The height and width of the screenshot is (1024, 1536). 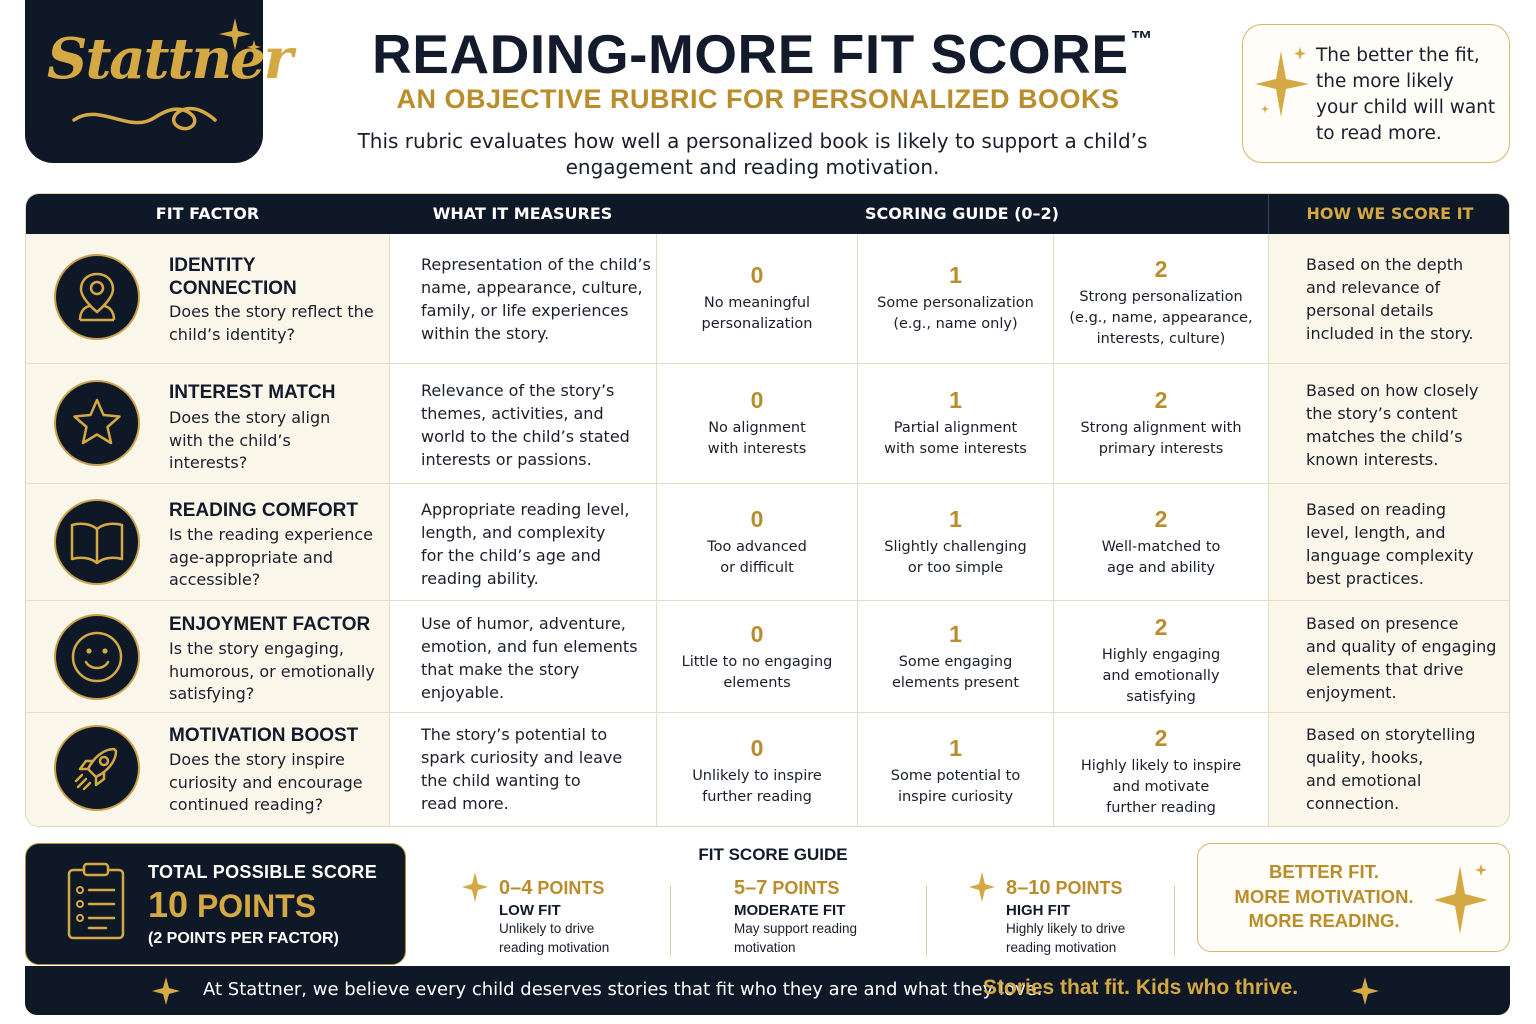 I want to click on fit-score-guide-title: FIT SCORE GUIDE, so click(x=773, y=854).